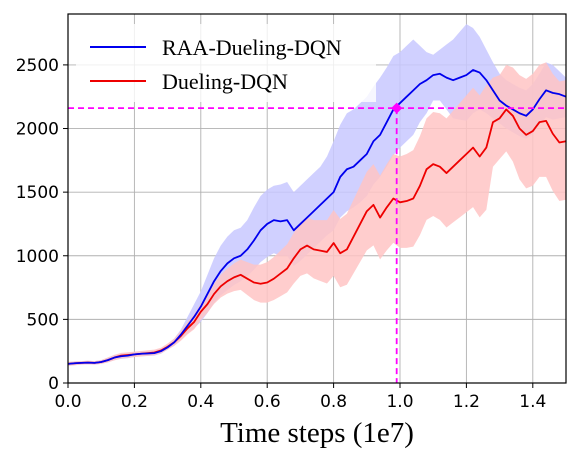 The width and height of the screenshot is (578, 454). Describe the element at coordinates (134, 402) in the screenshot. I see `x-tick-label: 0.2` at that location.